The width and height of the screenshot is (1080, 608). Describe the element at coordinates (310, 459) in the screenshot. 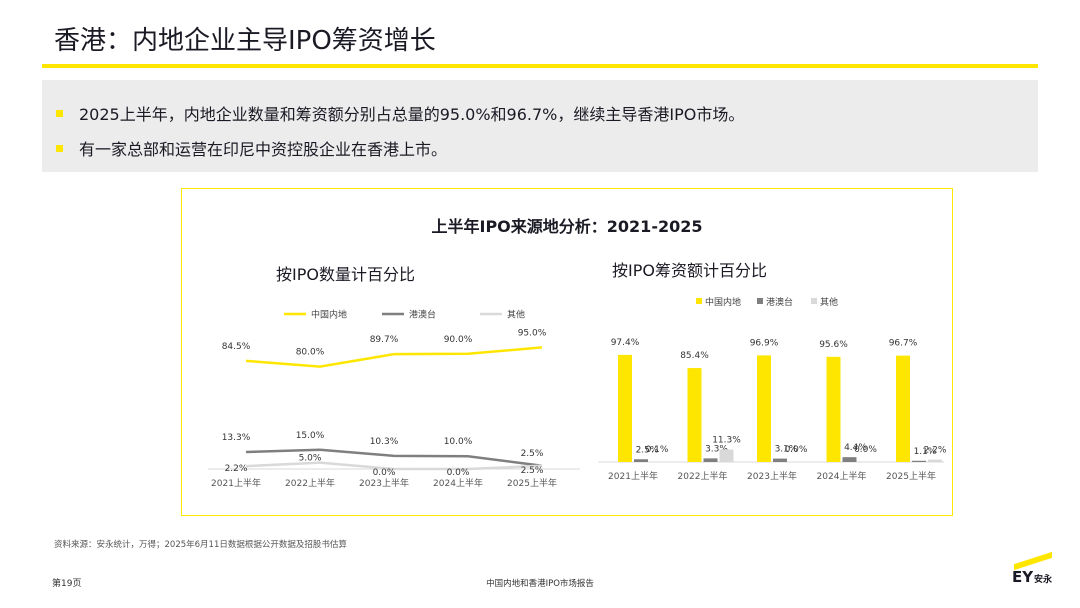

I see `line-data-label: 5.0%` at that location.